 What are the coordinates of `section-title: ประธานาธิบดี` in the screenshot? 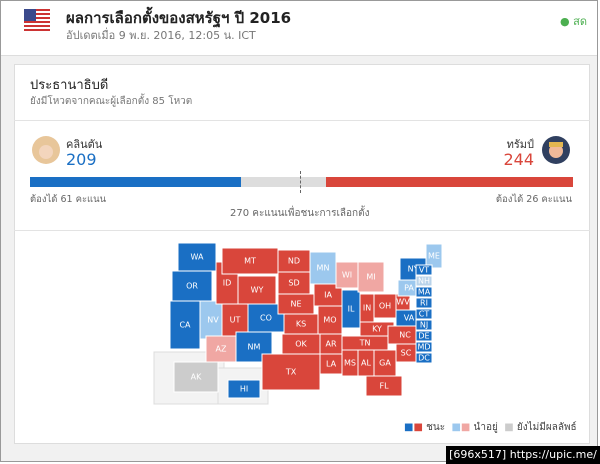 It's located at (69, 85).